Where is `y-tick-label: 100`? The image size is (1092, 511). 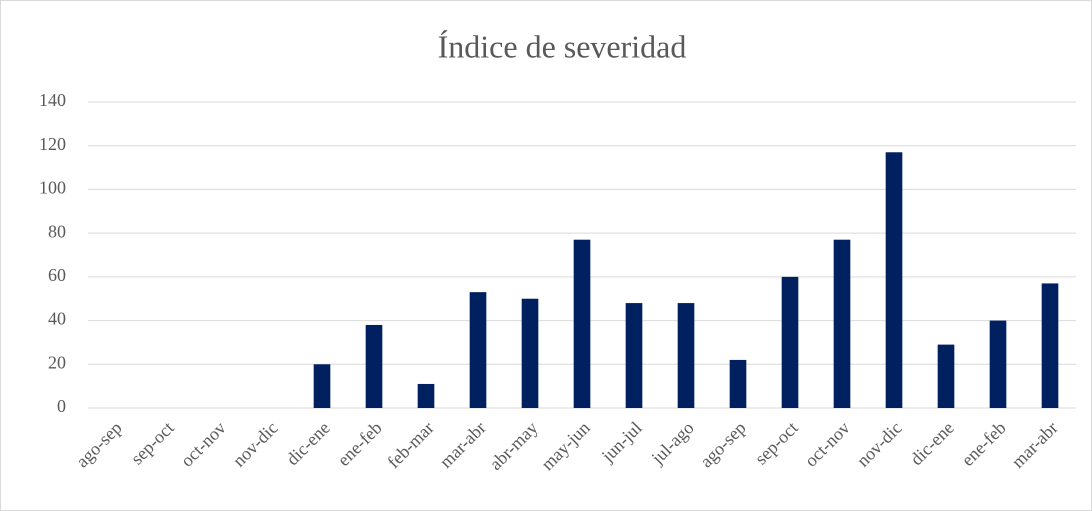 y-tick-label: 100 is located at coordinates (52, 188).